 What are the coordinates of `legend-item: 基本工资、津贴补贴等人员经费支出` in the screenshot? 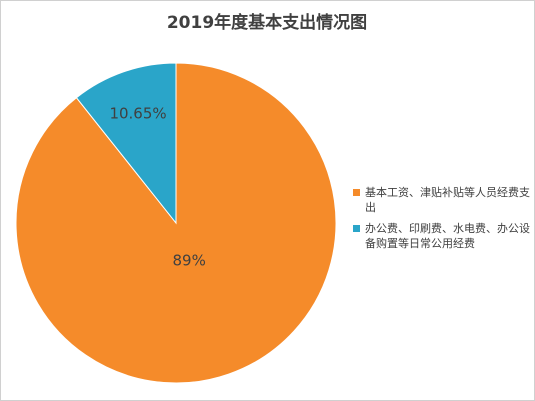 It's located at (443, 200).